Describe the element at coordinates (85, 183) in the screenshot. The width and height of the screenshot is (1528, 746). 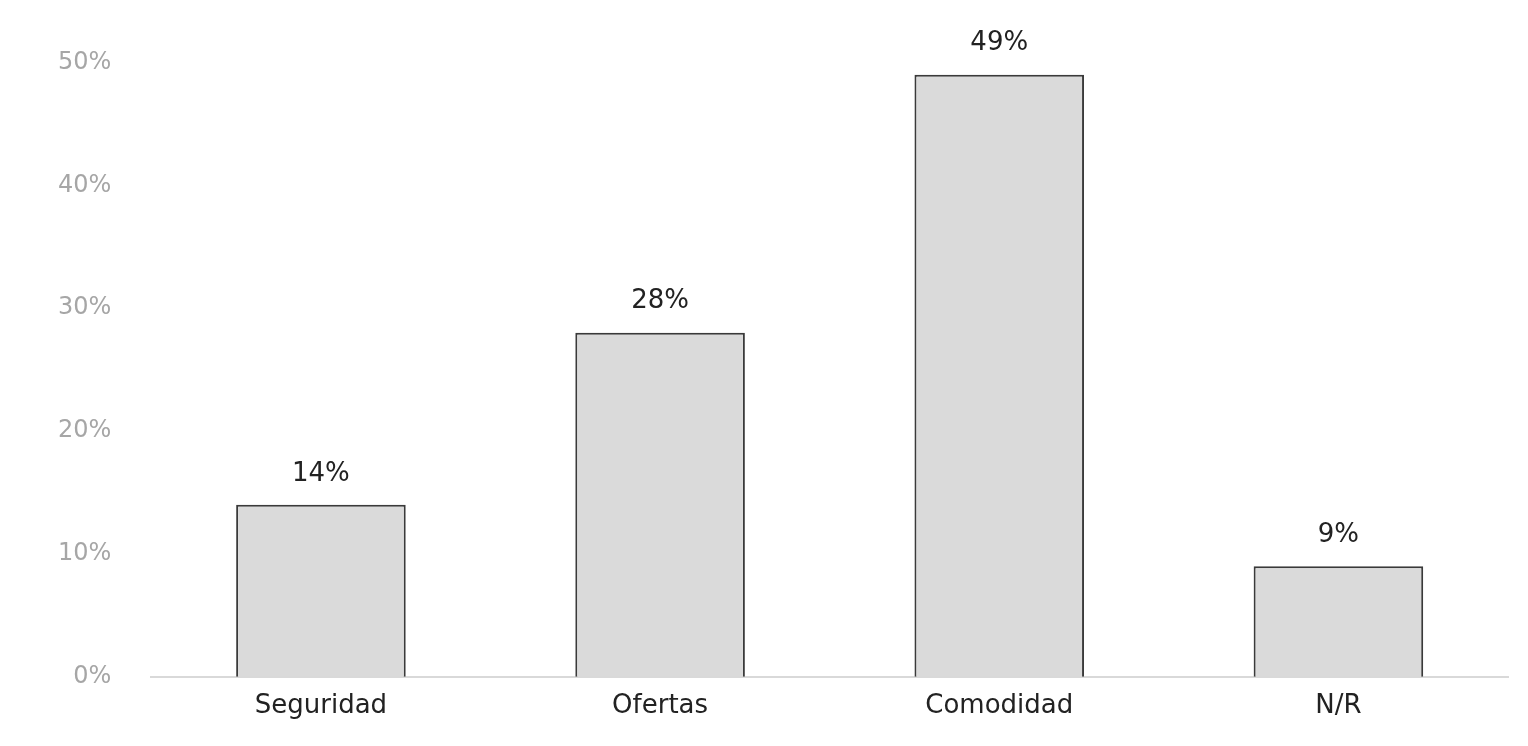
I see `y-tick-label: 40%` at that location.